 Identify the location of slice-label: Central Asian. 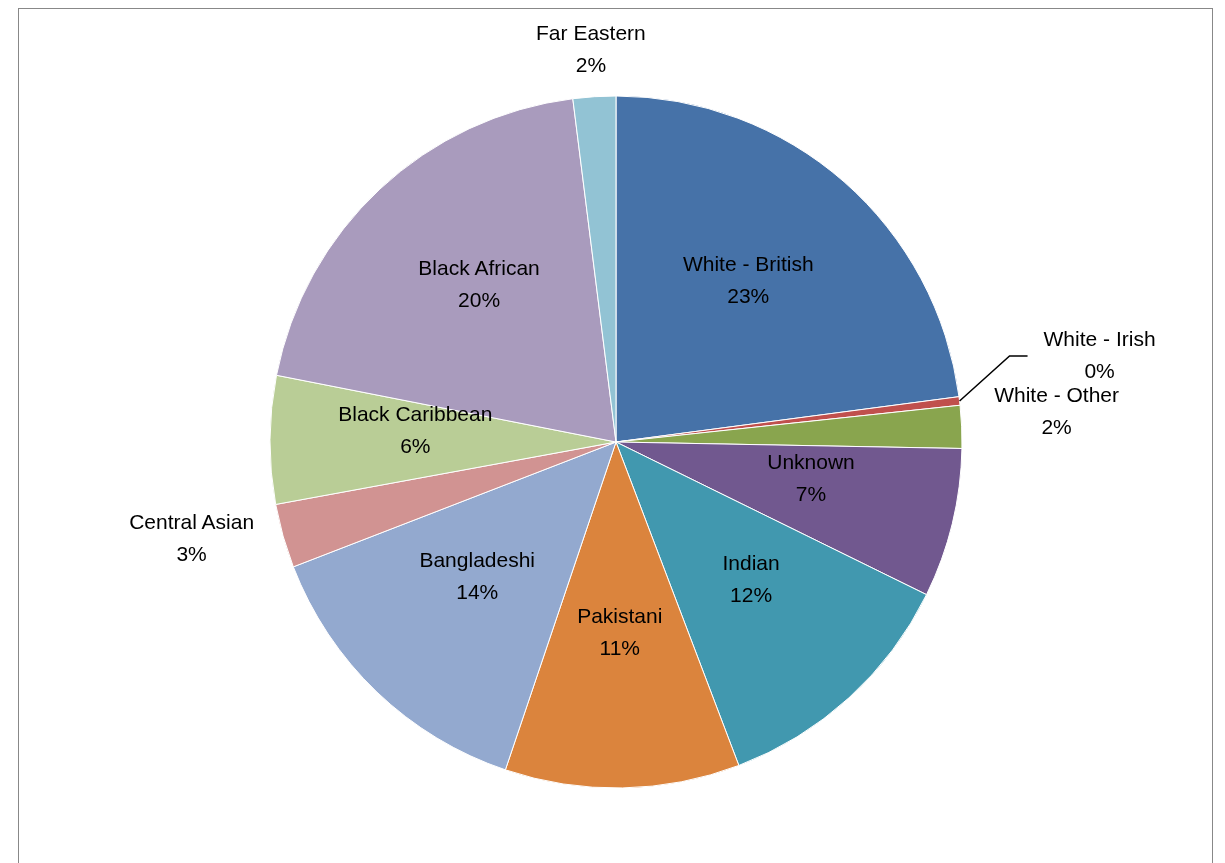
(192, 522).